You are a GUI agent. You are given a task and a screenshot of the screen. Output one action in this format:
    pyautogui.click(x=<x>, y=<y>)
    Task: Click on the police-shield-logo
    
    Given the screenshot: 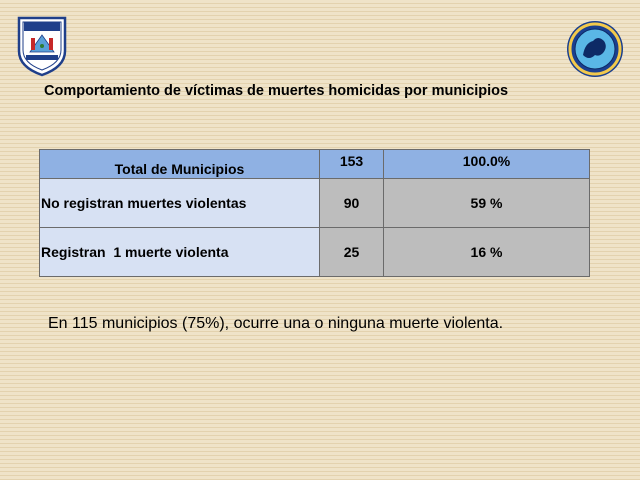 What is the action you would take?
    pyautogui.click(x=42, y=46)
    